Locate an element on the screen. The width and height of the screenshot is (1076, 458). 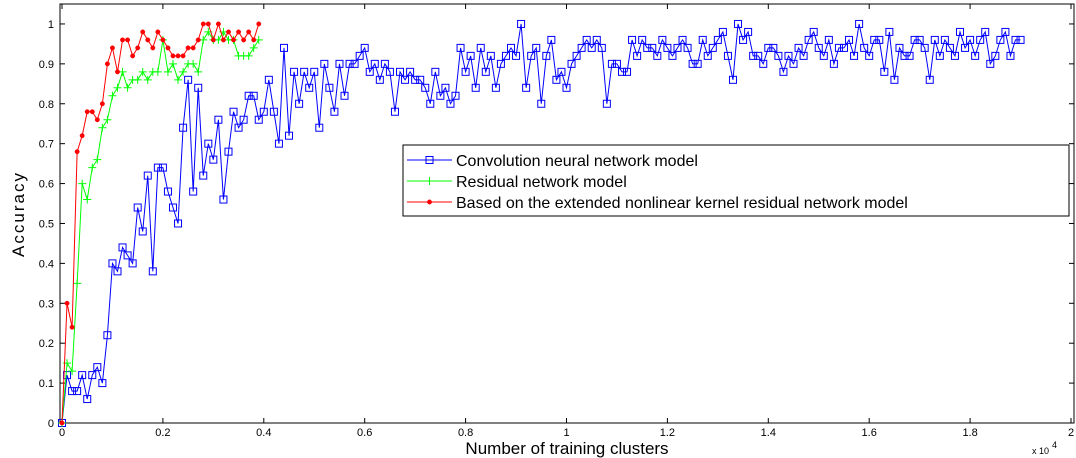
y-tick-label: 0.2 is located at coordinates (46, 344).